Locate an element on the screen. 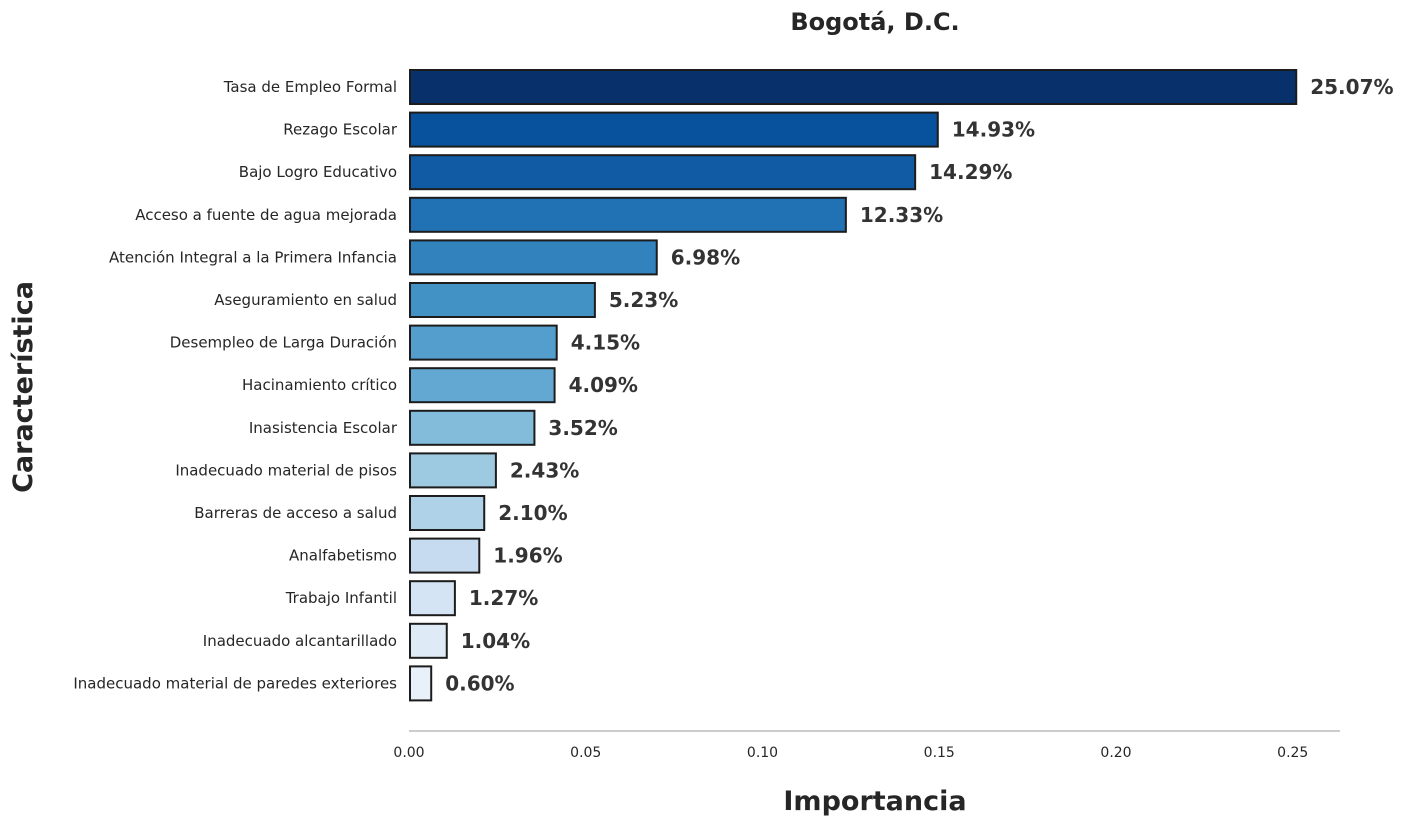  data-label: 14.93% is located at coordinates (993, 130).